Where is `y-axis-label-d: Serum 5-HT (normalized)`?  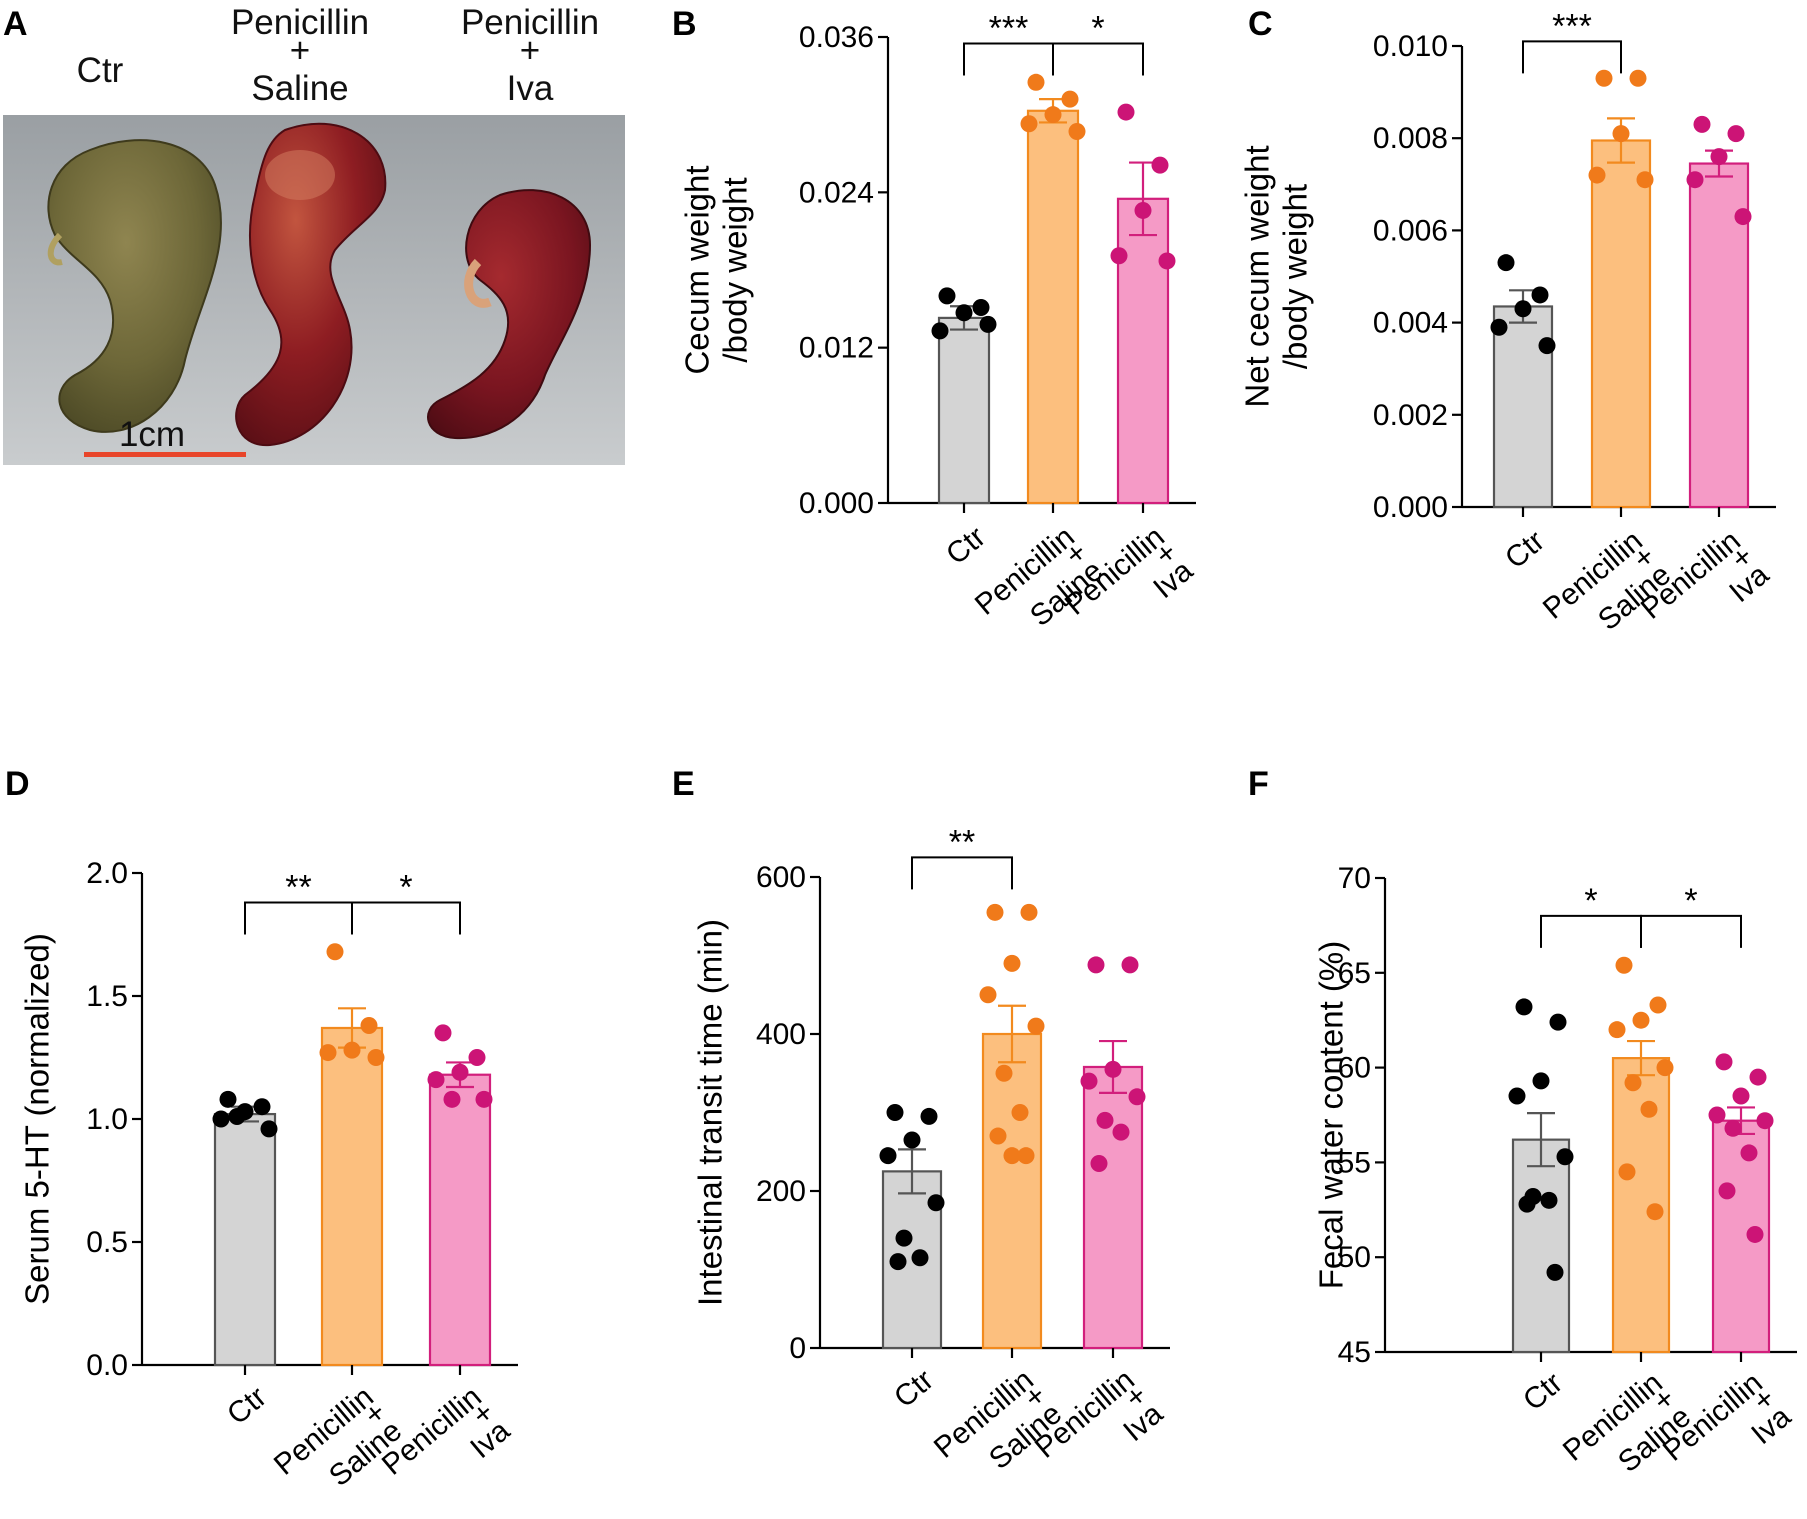
y-axis-label-d: Serum 5-HT (normalized) is located at coordinates (37, 1119).